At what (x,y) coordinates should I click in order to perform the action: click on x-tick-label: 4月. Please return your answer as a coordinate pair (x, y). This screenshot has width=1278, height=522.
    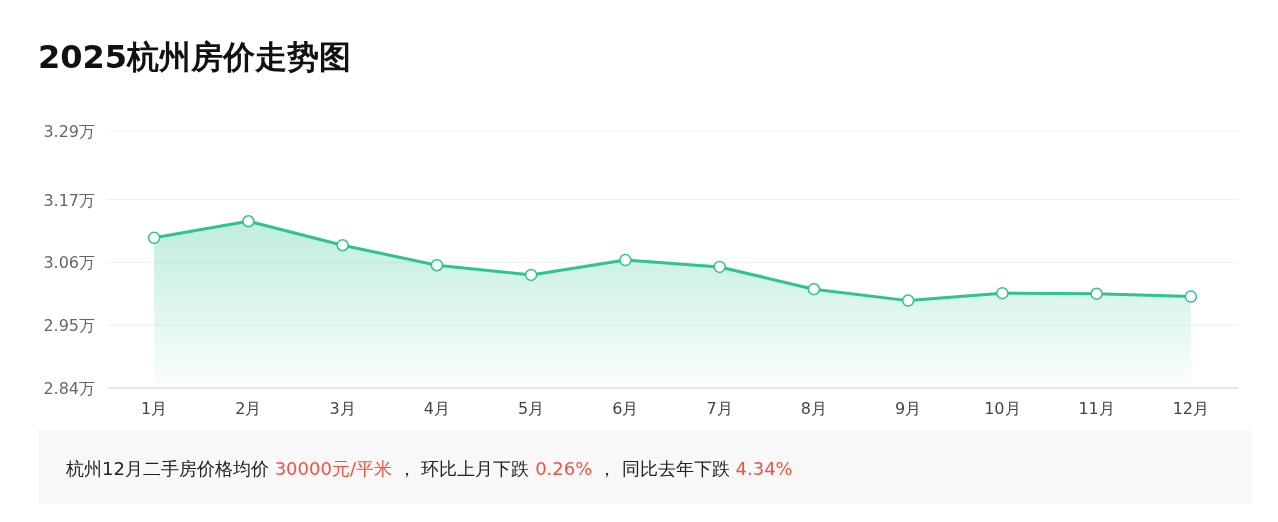
    Looking at the image, I should click on (436, 408).